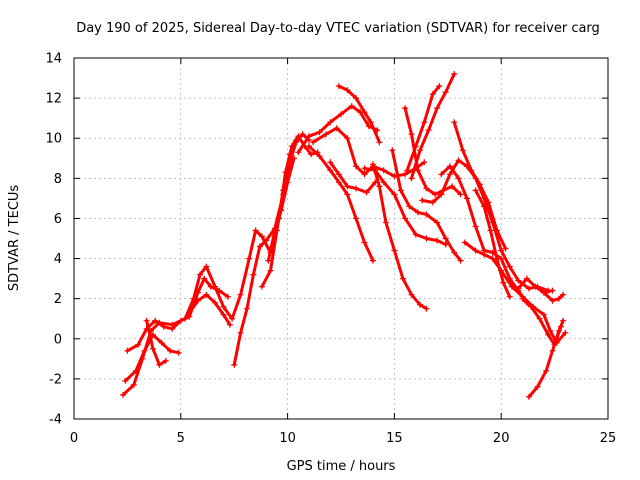  Describe the element at coordinates (58, 259) in the screenshot. I see `y-tick-label: 4` at that location.